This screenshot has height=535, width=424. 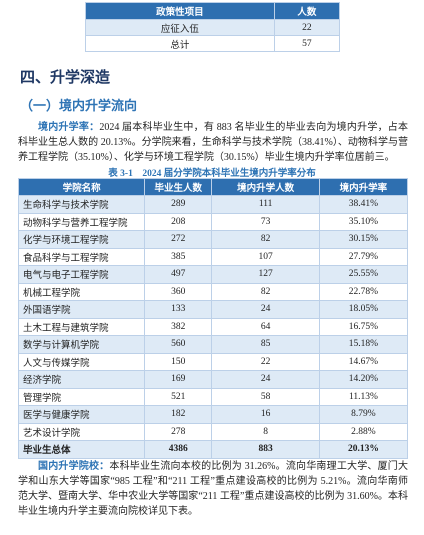 I want to click on cell: 133, so click(x=178, y=309).